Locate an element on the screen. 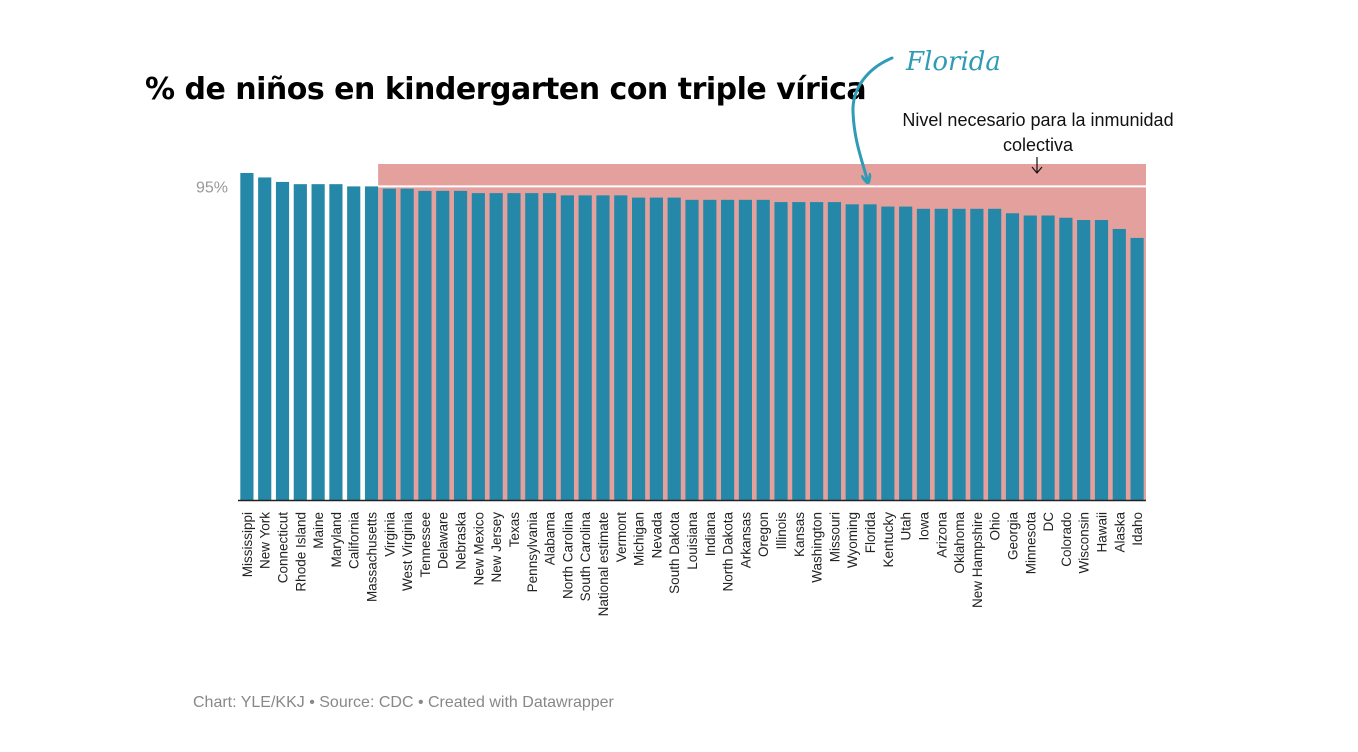 The height and width of the screenshot is (752, 1358). bar-massachusetts is located at coordinates (371, 343).